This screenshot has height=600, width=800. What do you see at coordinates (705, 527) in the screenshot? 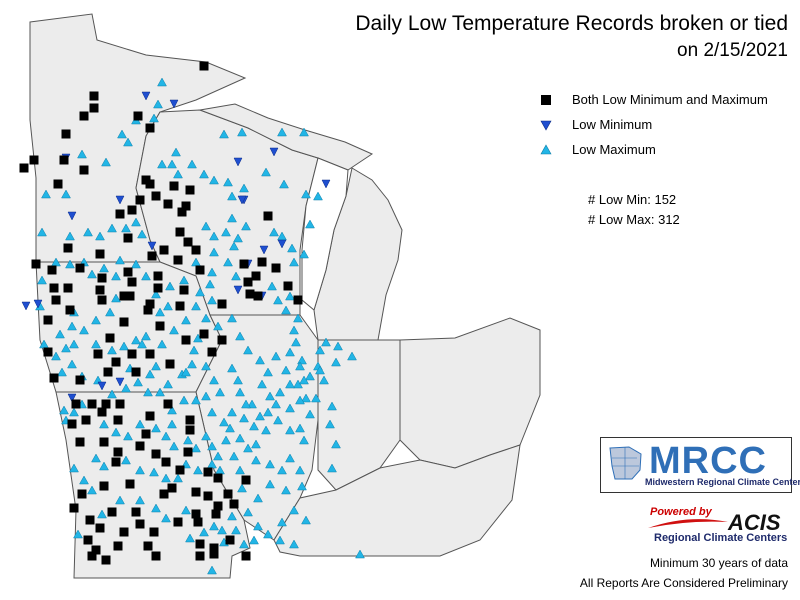
I see `acis-logo: Powered by ACIS Regional Climate Centers` at bounding box center [705, 527].